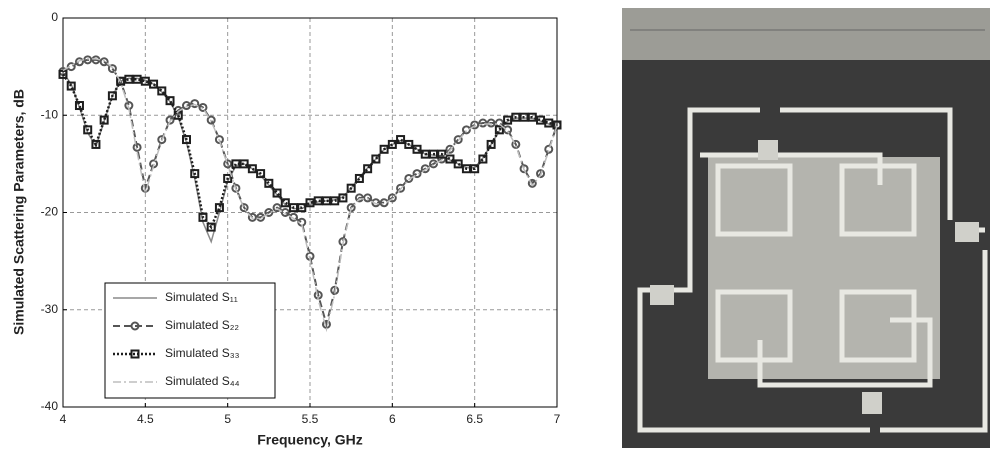  Describe the element at coordinates (201, 297) in the screenshot. I see `legend-label: Simulated S₁₁` at that location.